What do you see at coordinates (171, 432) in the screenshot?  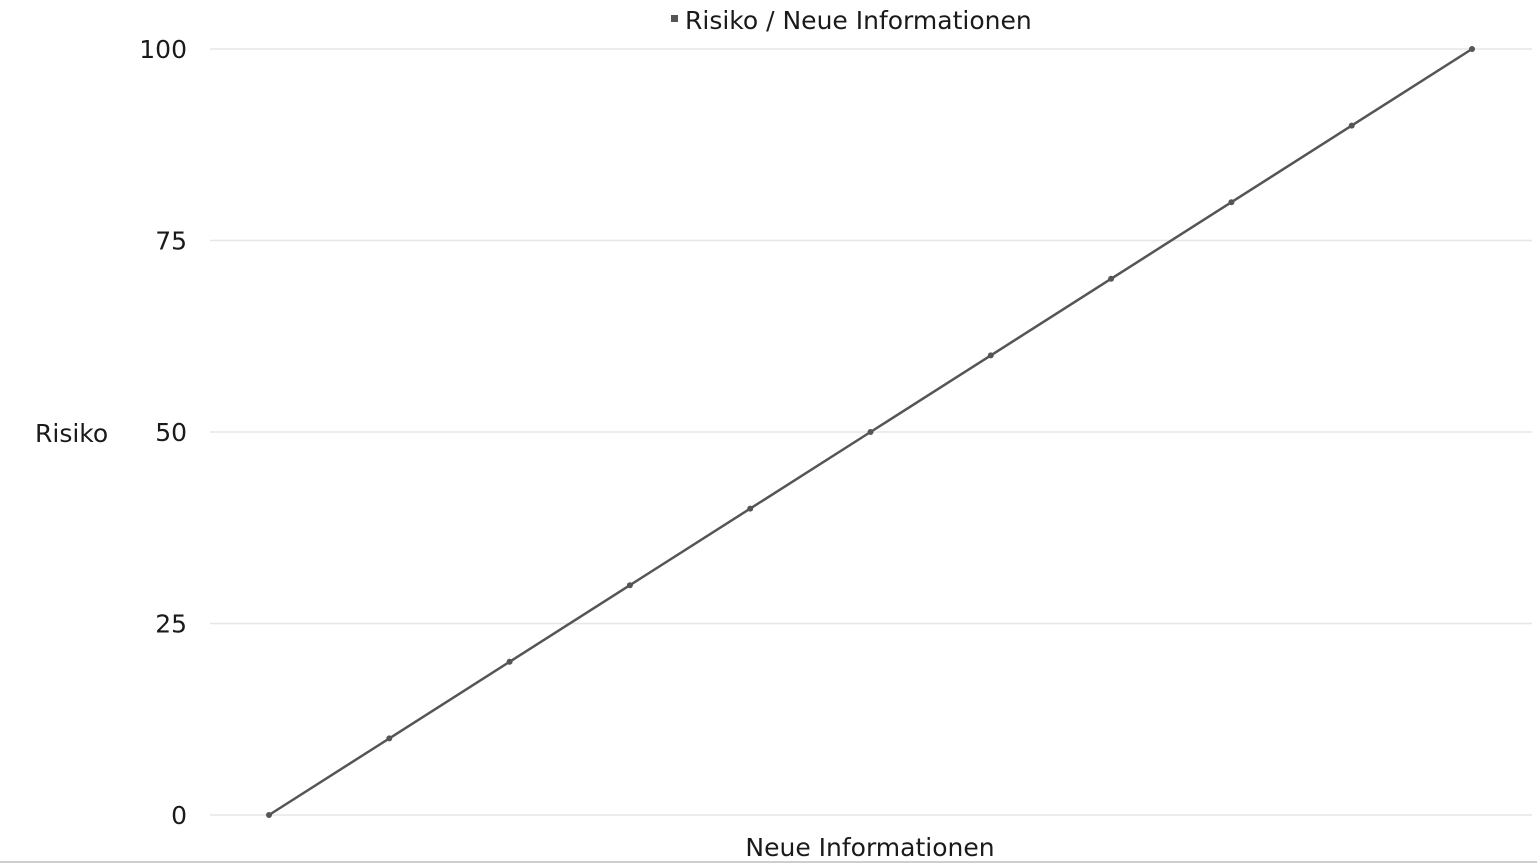 I see `y-tick-label: 50` at bounding box center [171, 432].